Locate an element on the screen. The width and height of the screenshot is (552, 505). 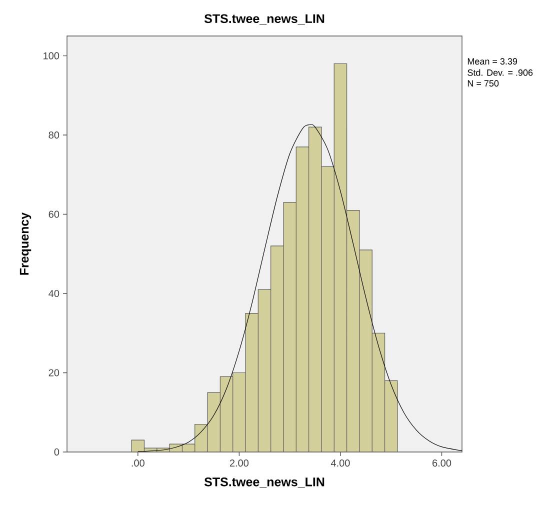
y-tick-label: 40 is located at coordinates (54, 294).